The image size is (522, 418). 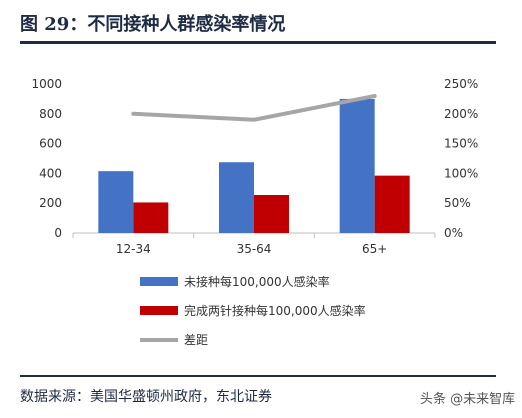 What do you see at coordinates (461, 84) in the screenshot?
I see `y2-tick-label: 250%` at bounding box center [461, 84].